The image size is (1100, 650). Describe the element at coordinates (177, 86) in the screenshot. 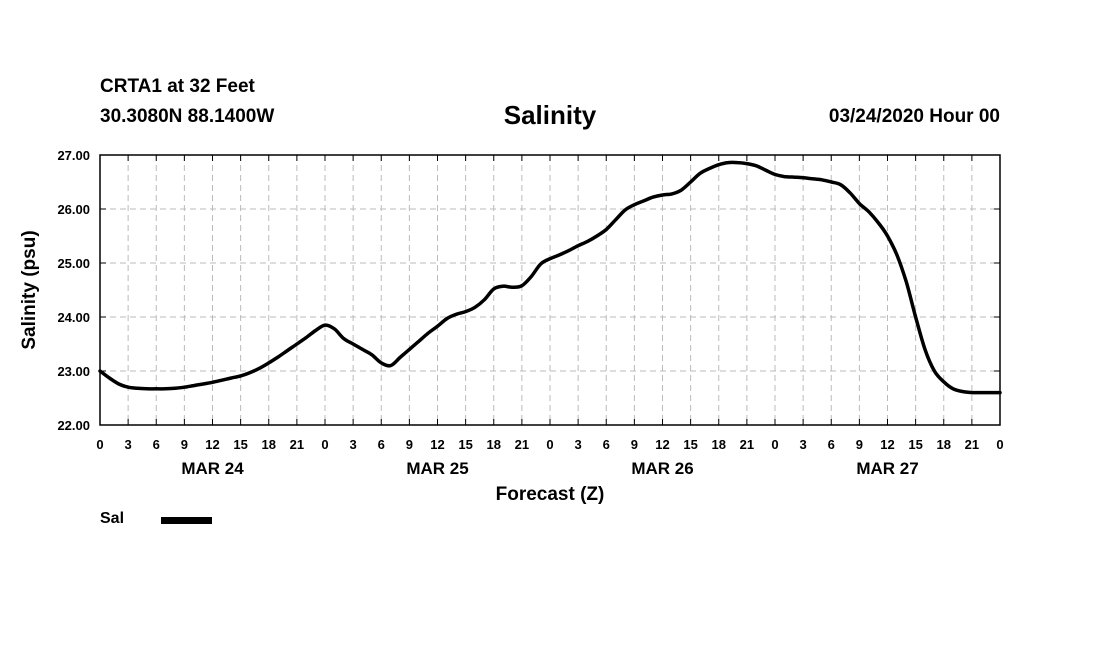

I see `station-name: CRTA1 at 32 Feet` at that location.